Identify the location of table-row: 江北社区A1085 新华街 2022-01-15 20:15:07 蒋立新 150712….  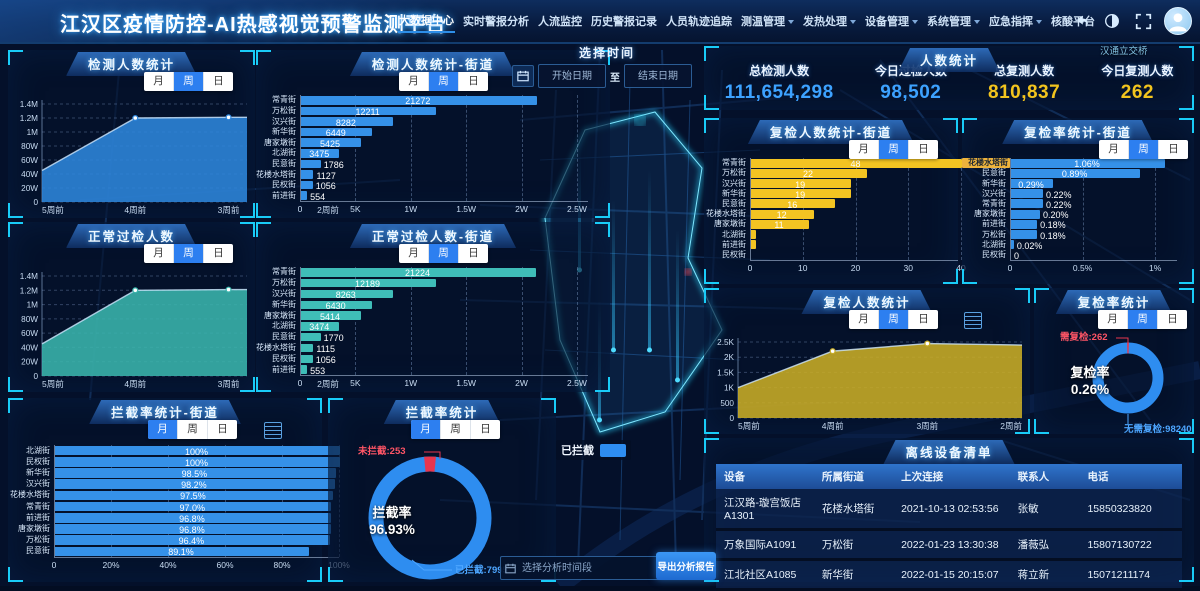
(949, 575).